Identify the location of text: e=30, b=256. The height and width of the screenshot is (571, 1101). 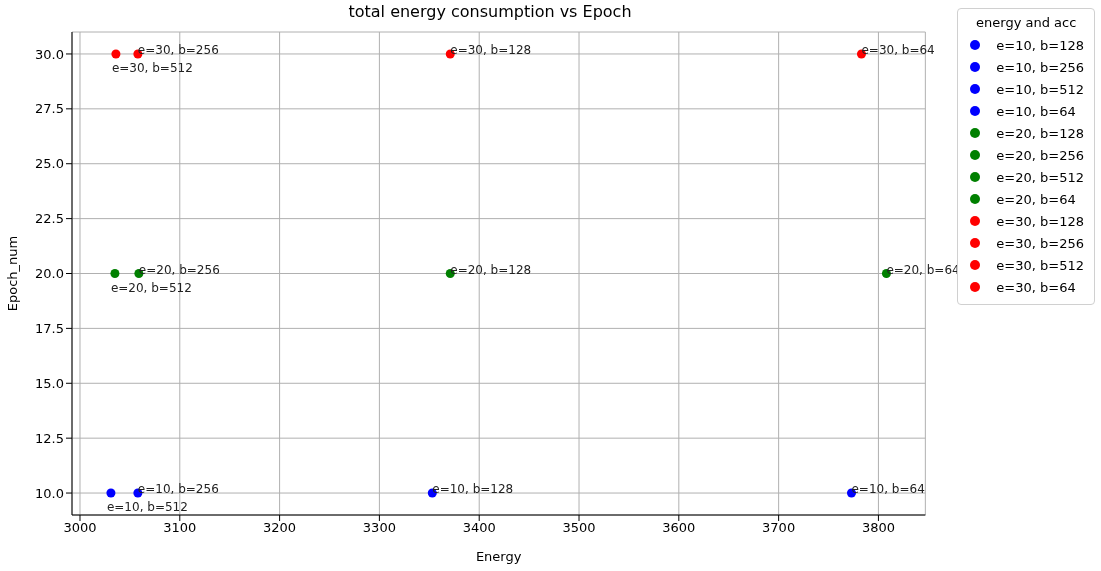
(178, 49).